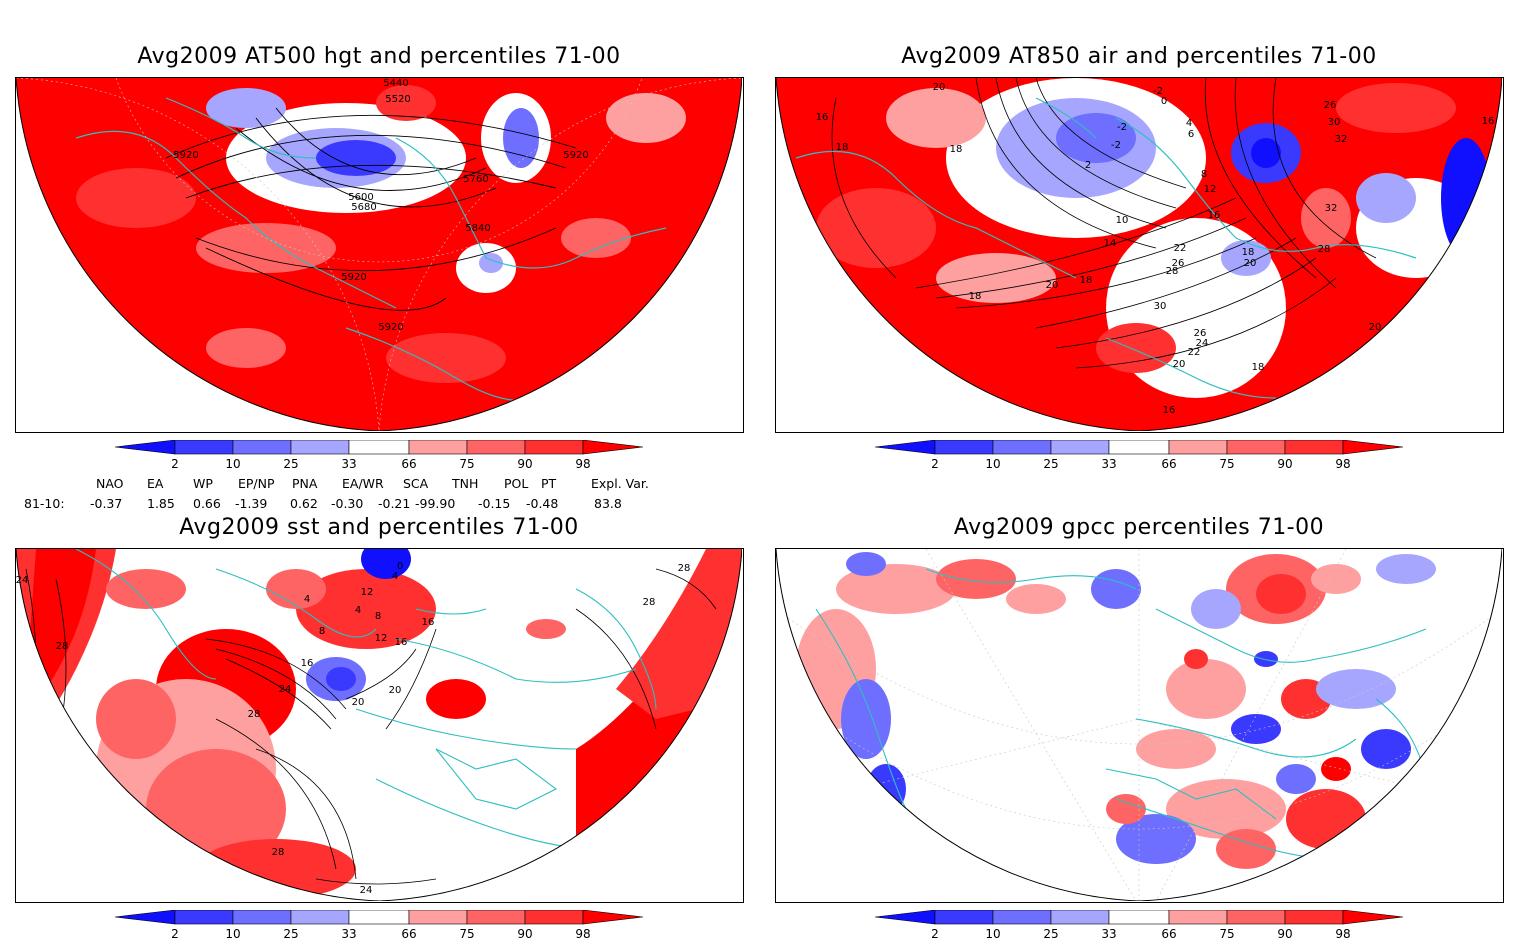  Describe the element at coordinates (363, 483) in the screenshot. I see `index-header: EA/WR` at that location.